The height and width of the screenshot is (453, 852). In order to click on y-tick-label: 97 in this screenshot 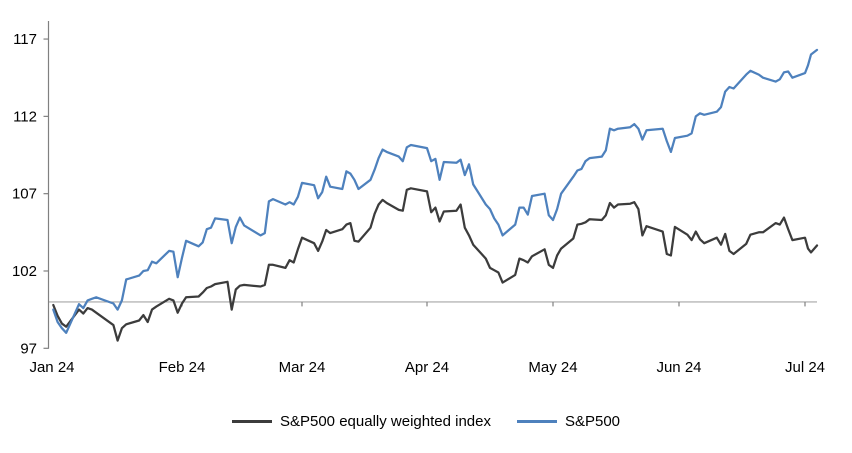, I will do `click(28, 348)`.